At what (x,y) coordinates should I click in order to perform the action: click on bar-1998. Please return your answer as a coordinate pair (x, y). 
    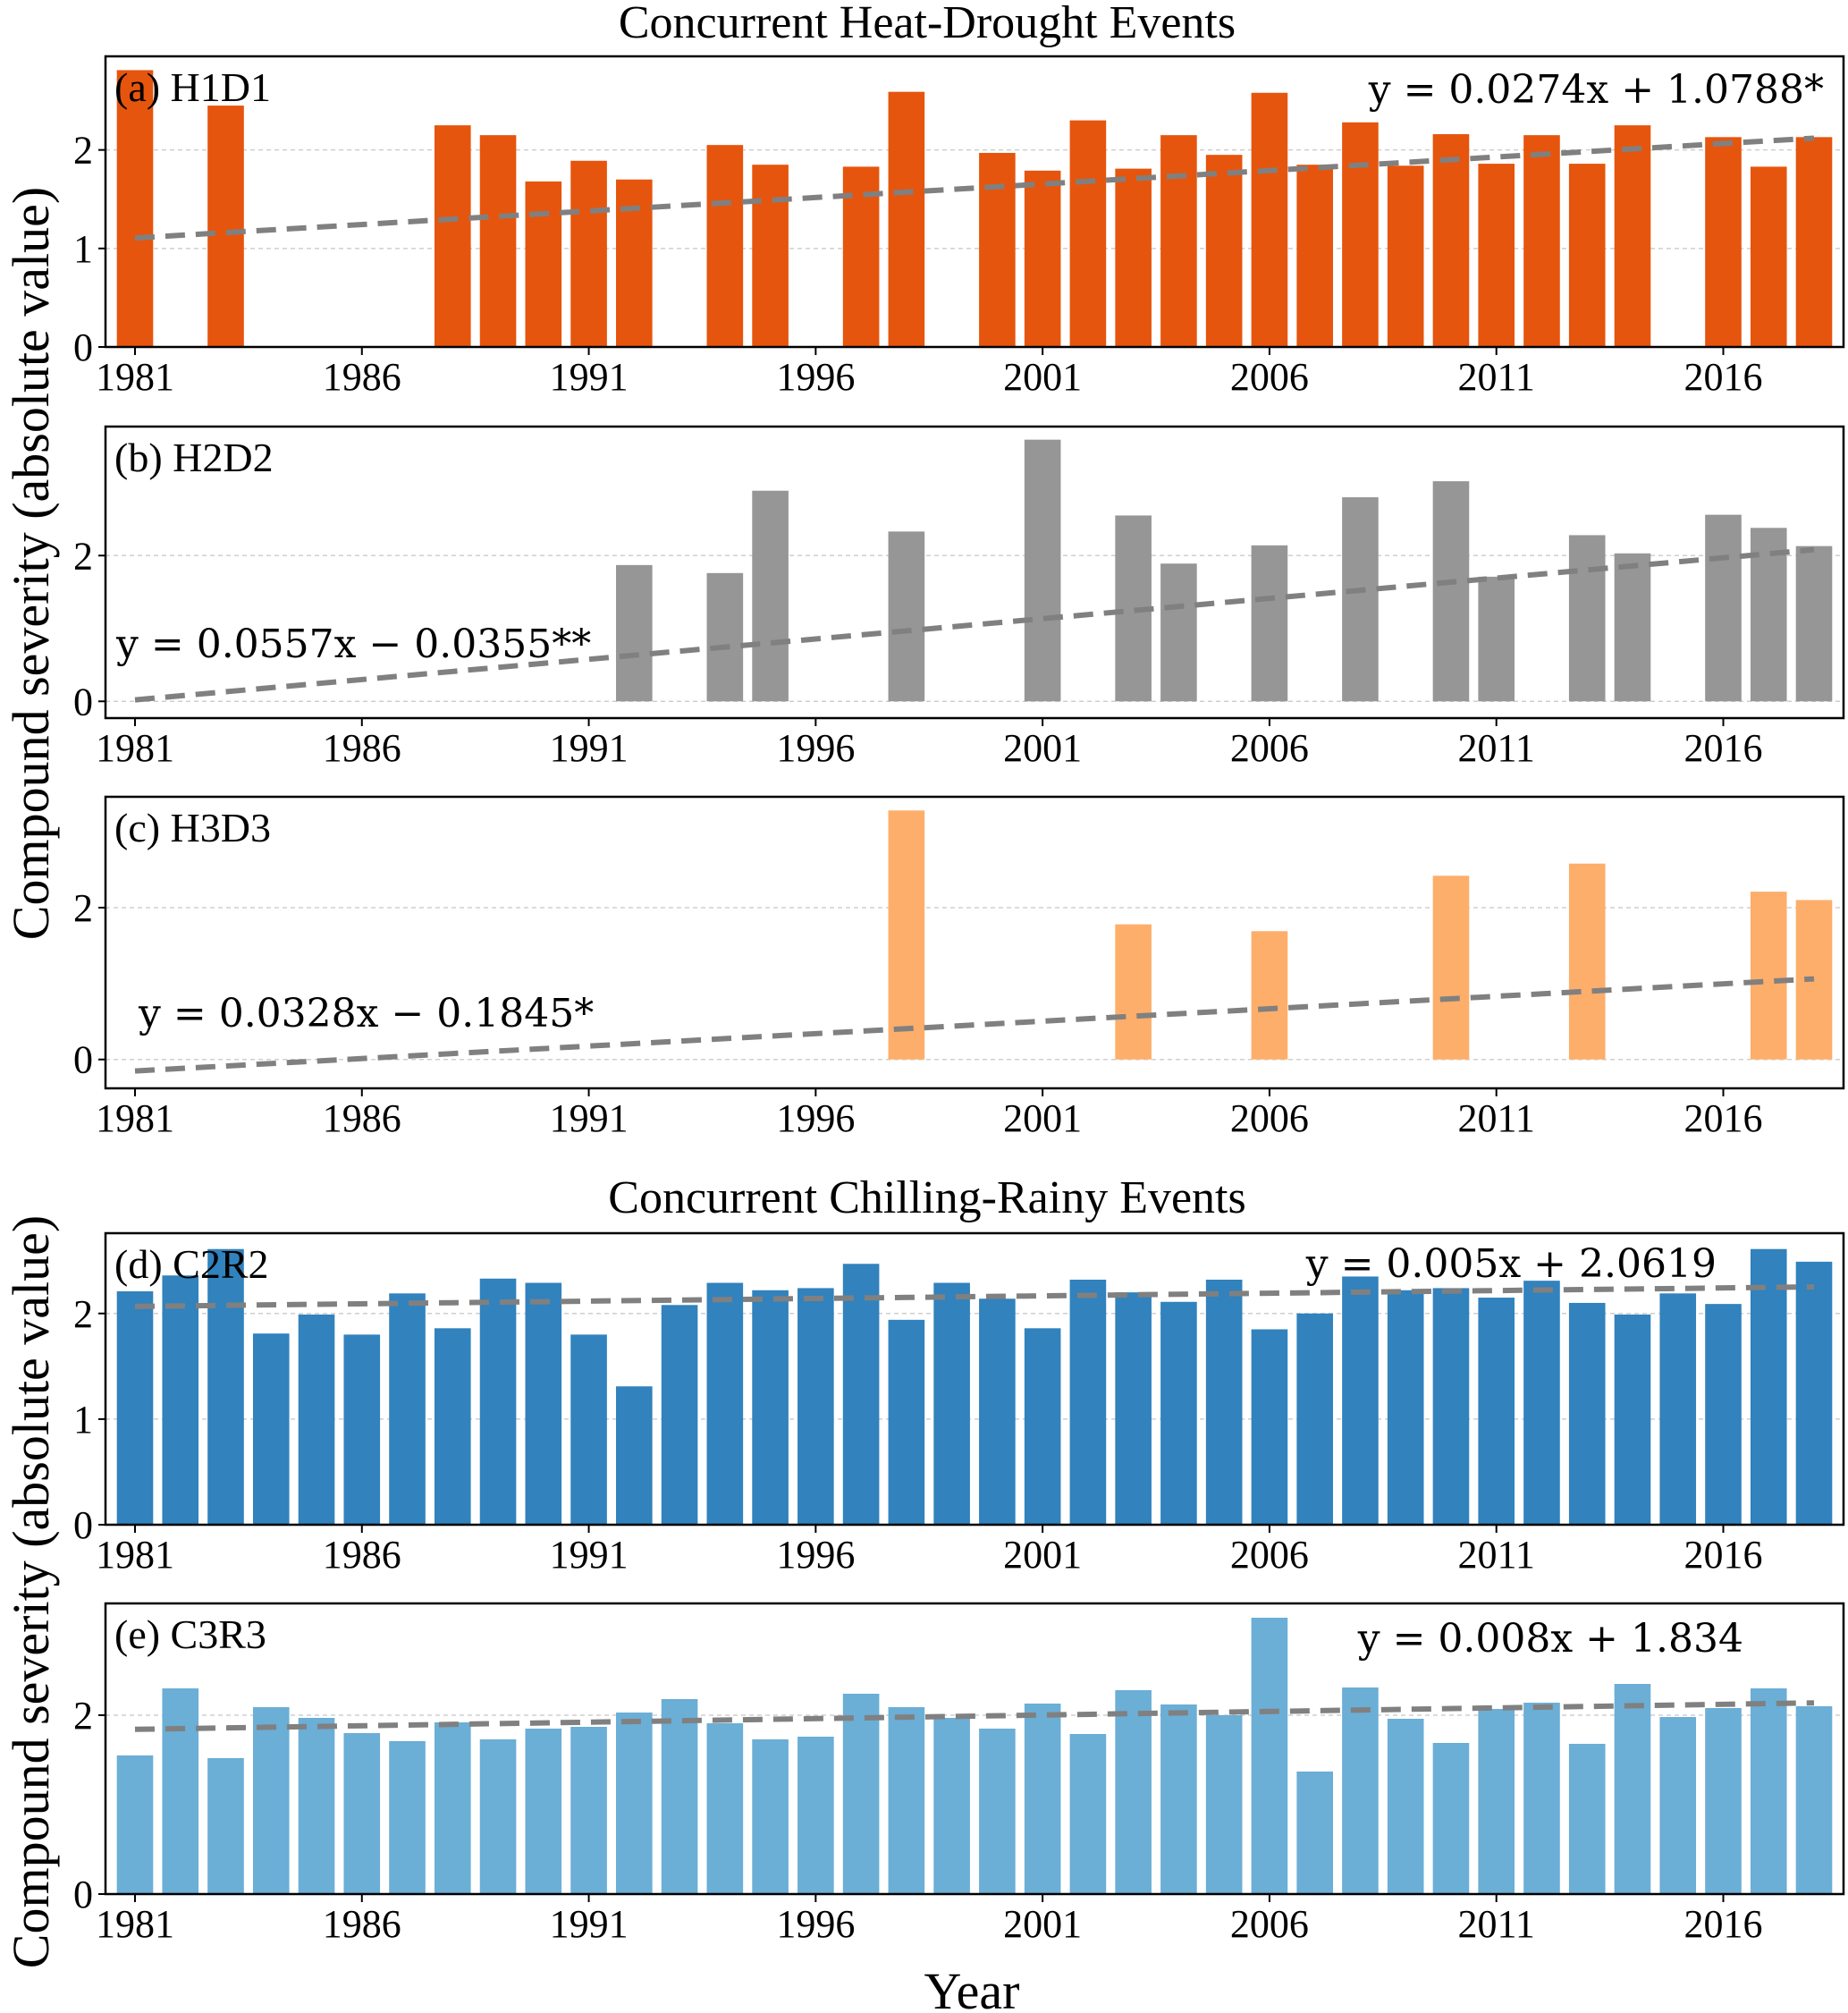
    Looking at the image, I should click on (906, 616).